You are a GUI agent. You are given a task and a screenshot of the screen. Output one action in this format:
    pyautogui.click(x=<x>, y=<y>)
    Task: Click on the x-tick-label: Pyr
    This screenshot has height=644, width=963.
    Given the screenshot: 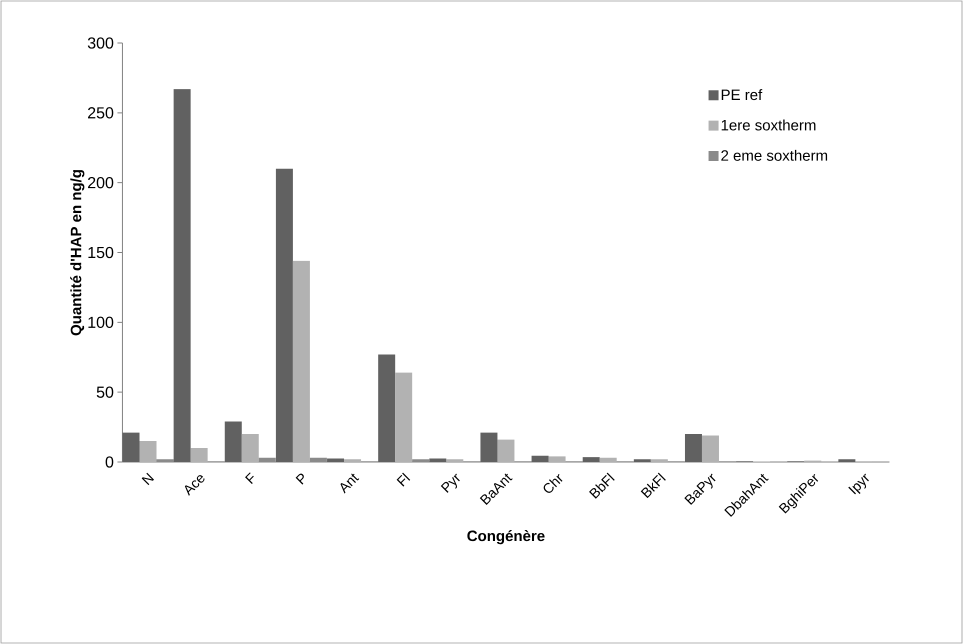 What is the action you would take?
    pyautogui.click(x=450, y=483)
    